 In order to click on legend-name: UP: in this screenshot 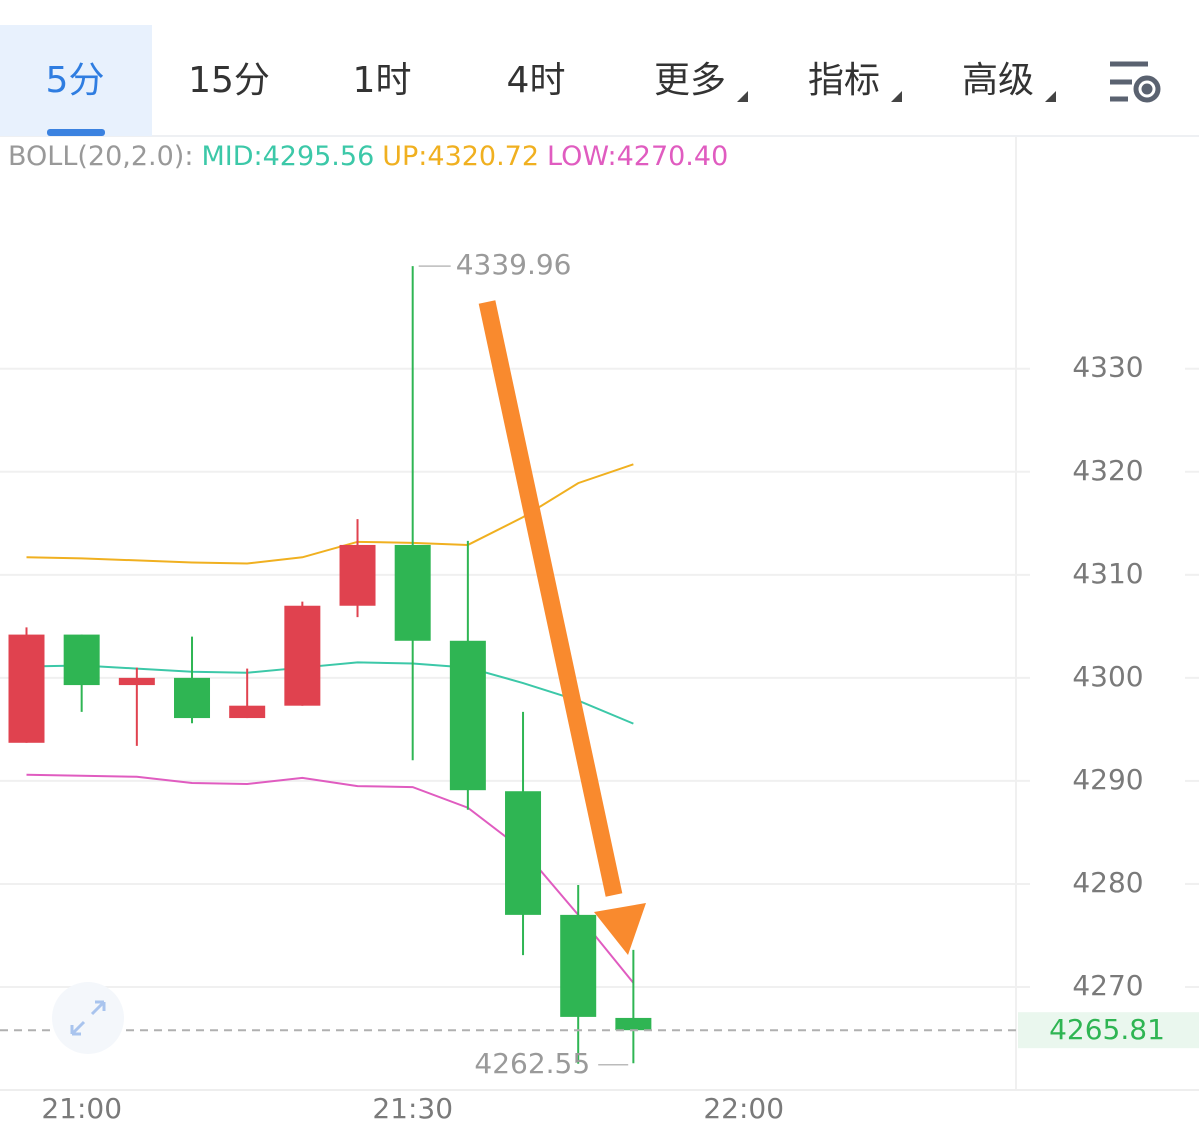, I will do `click(404, 156)`.